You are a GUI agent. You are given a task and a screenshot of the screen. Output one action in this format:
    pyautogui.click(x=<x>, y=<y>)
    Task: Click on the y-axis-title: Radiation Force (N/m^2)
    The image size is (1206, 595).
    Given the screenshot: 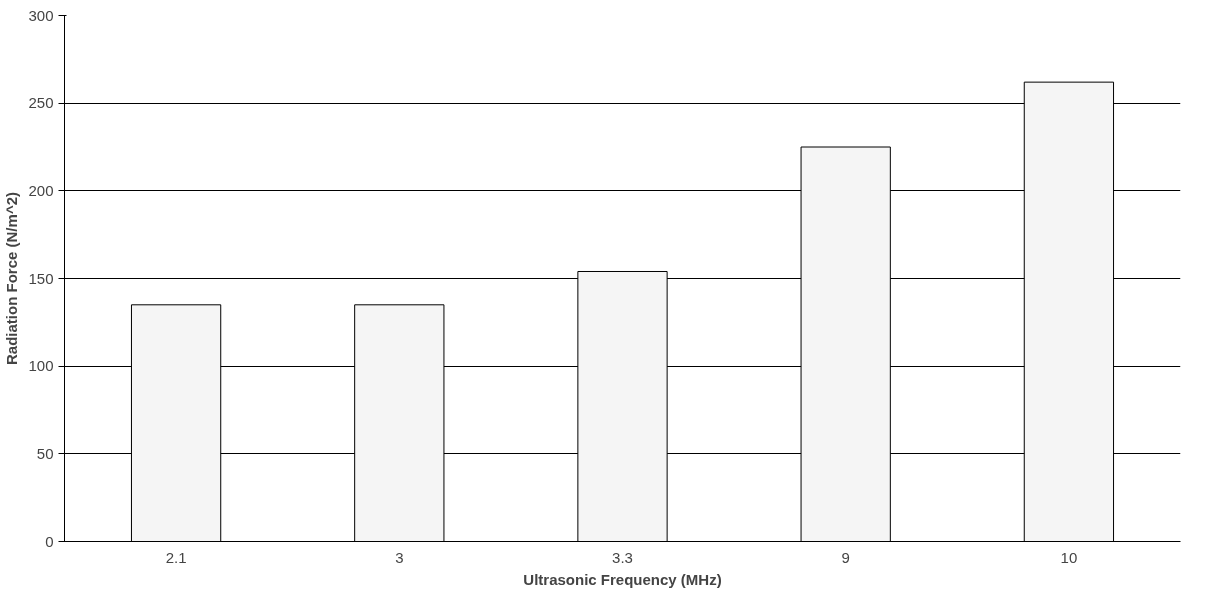 What is the action you would take?
    pyautogui.click(x=12, y=278)
    